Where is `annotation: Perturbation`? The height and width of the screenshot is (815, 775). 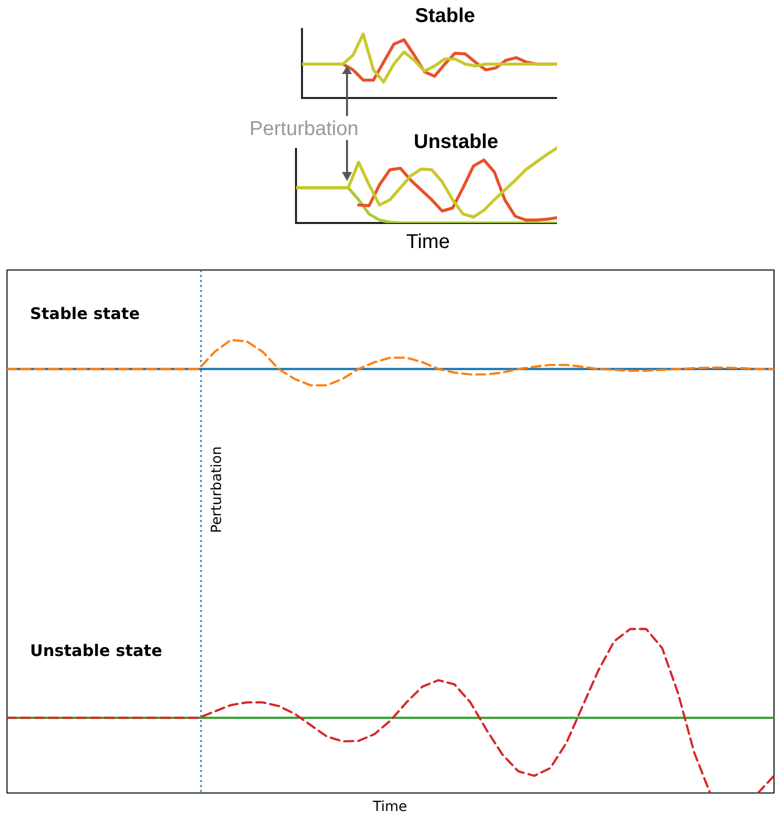
annotation: Perturbation is located at coordinates (217, 489).